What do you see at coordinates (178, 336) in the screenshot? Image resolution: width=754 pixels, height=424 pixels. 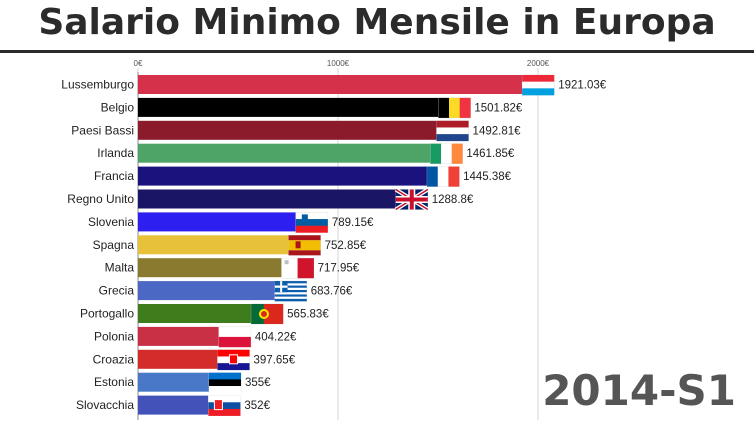 I see `bar-polonia` at bounding box center [178, 336].